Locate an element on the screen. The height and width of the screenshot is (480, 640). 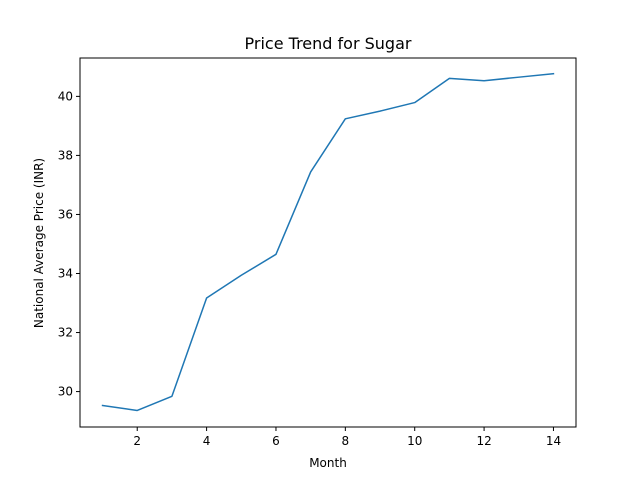
x-tick-label: 14 is located at coordinates (553, 441).